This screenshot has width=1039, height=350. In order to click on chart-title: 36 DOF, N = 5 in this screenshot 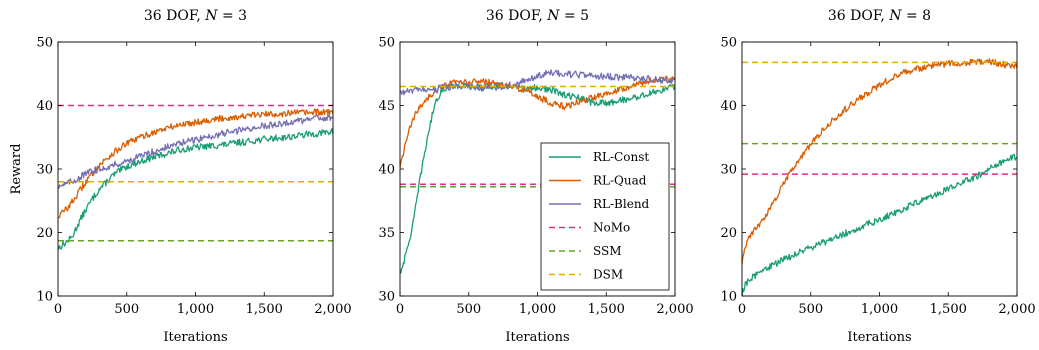, I will do `click(537, 16)`.